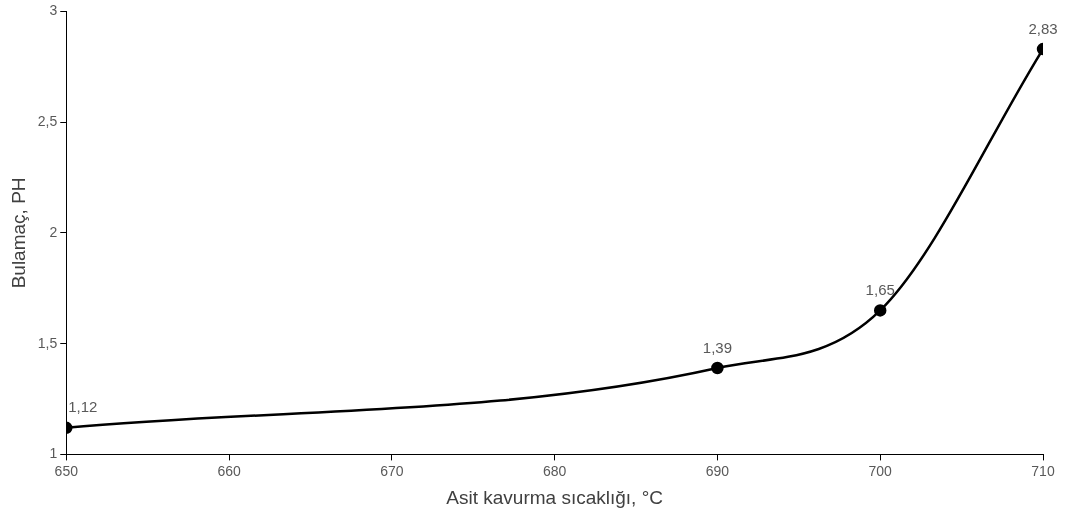  What do you see at coordinates (717, 470) in the screenshot?
I see `x-tick-label: 690` at bounding box center [717, 470].